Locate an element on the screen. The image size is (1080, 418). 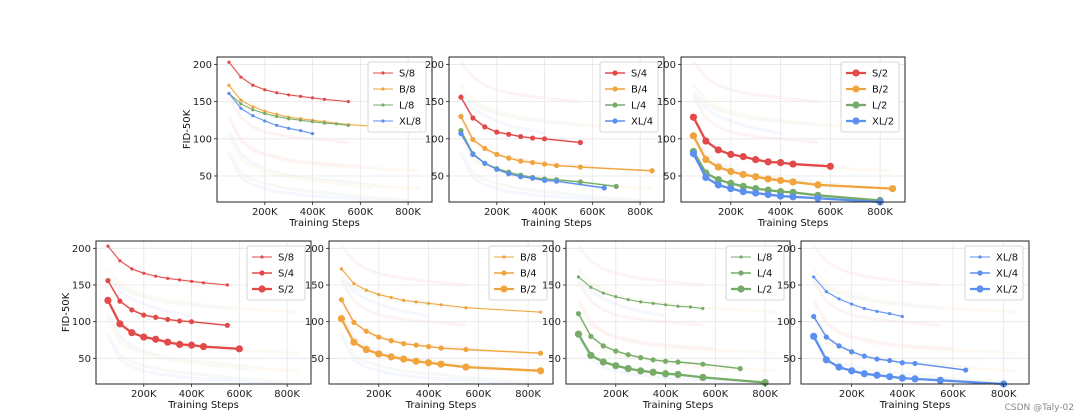
legend-entry-L-8: L/8 is located at coordinates (751, 258).